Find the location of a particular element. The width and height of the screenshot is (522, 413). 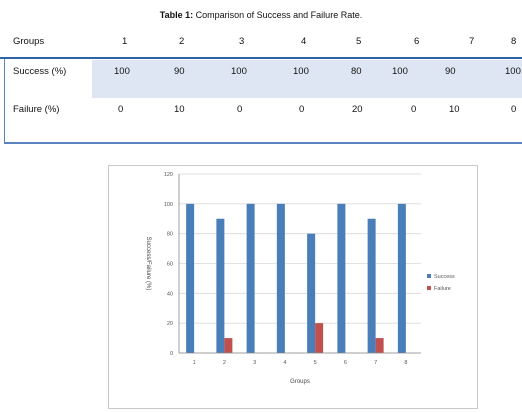

failure-value-8: 0 is located at coordinates (514, 109).